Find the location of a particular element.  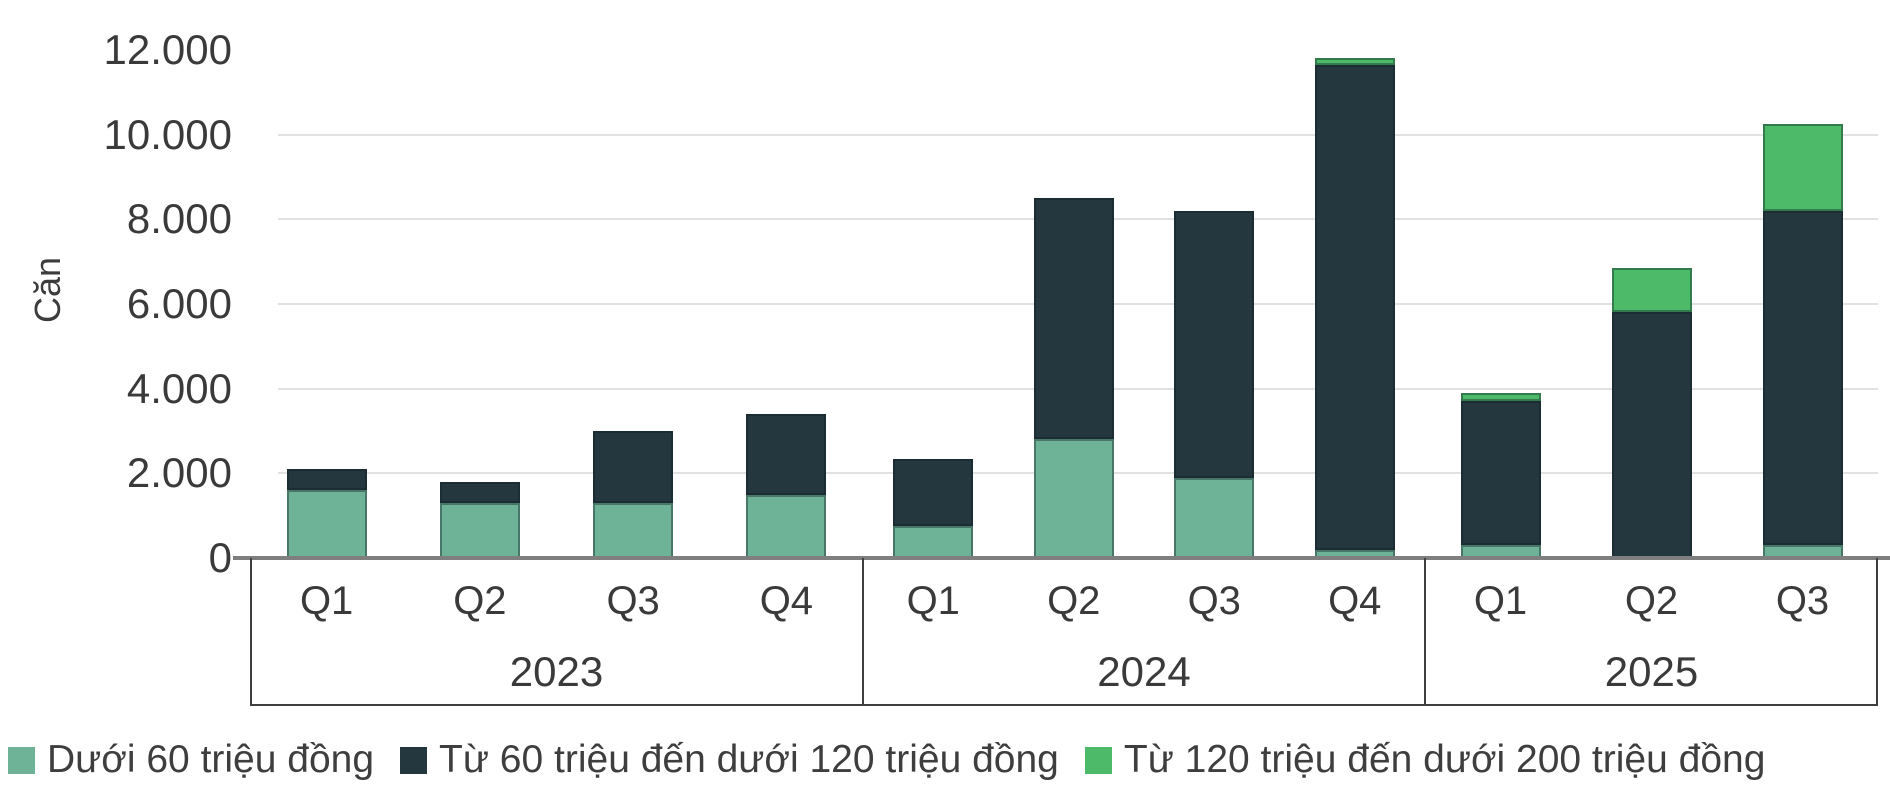

y-tick-label: 8.000 is located at coordinates (179, 219).